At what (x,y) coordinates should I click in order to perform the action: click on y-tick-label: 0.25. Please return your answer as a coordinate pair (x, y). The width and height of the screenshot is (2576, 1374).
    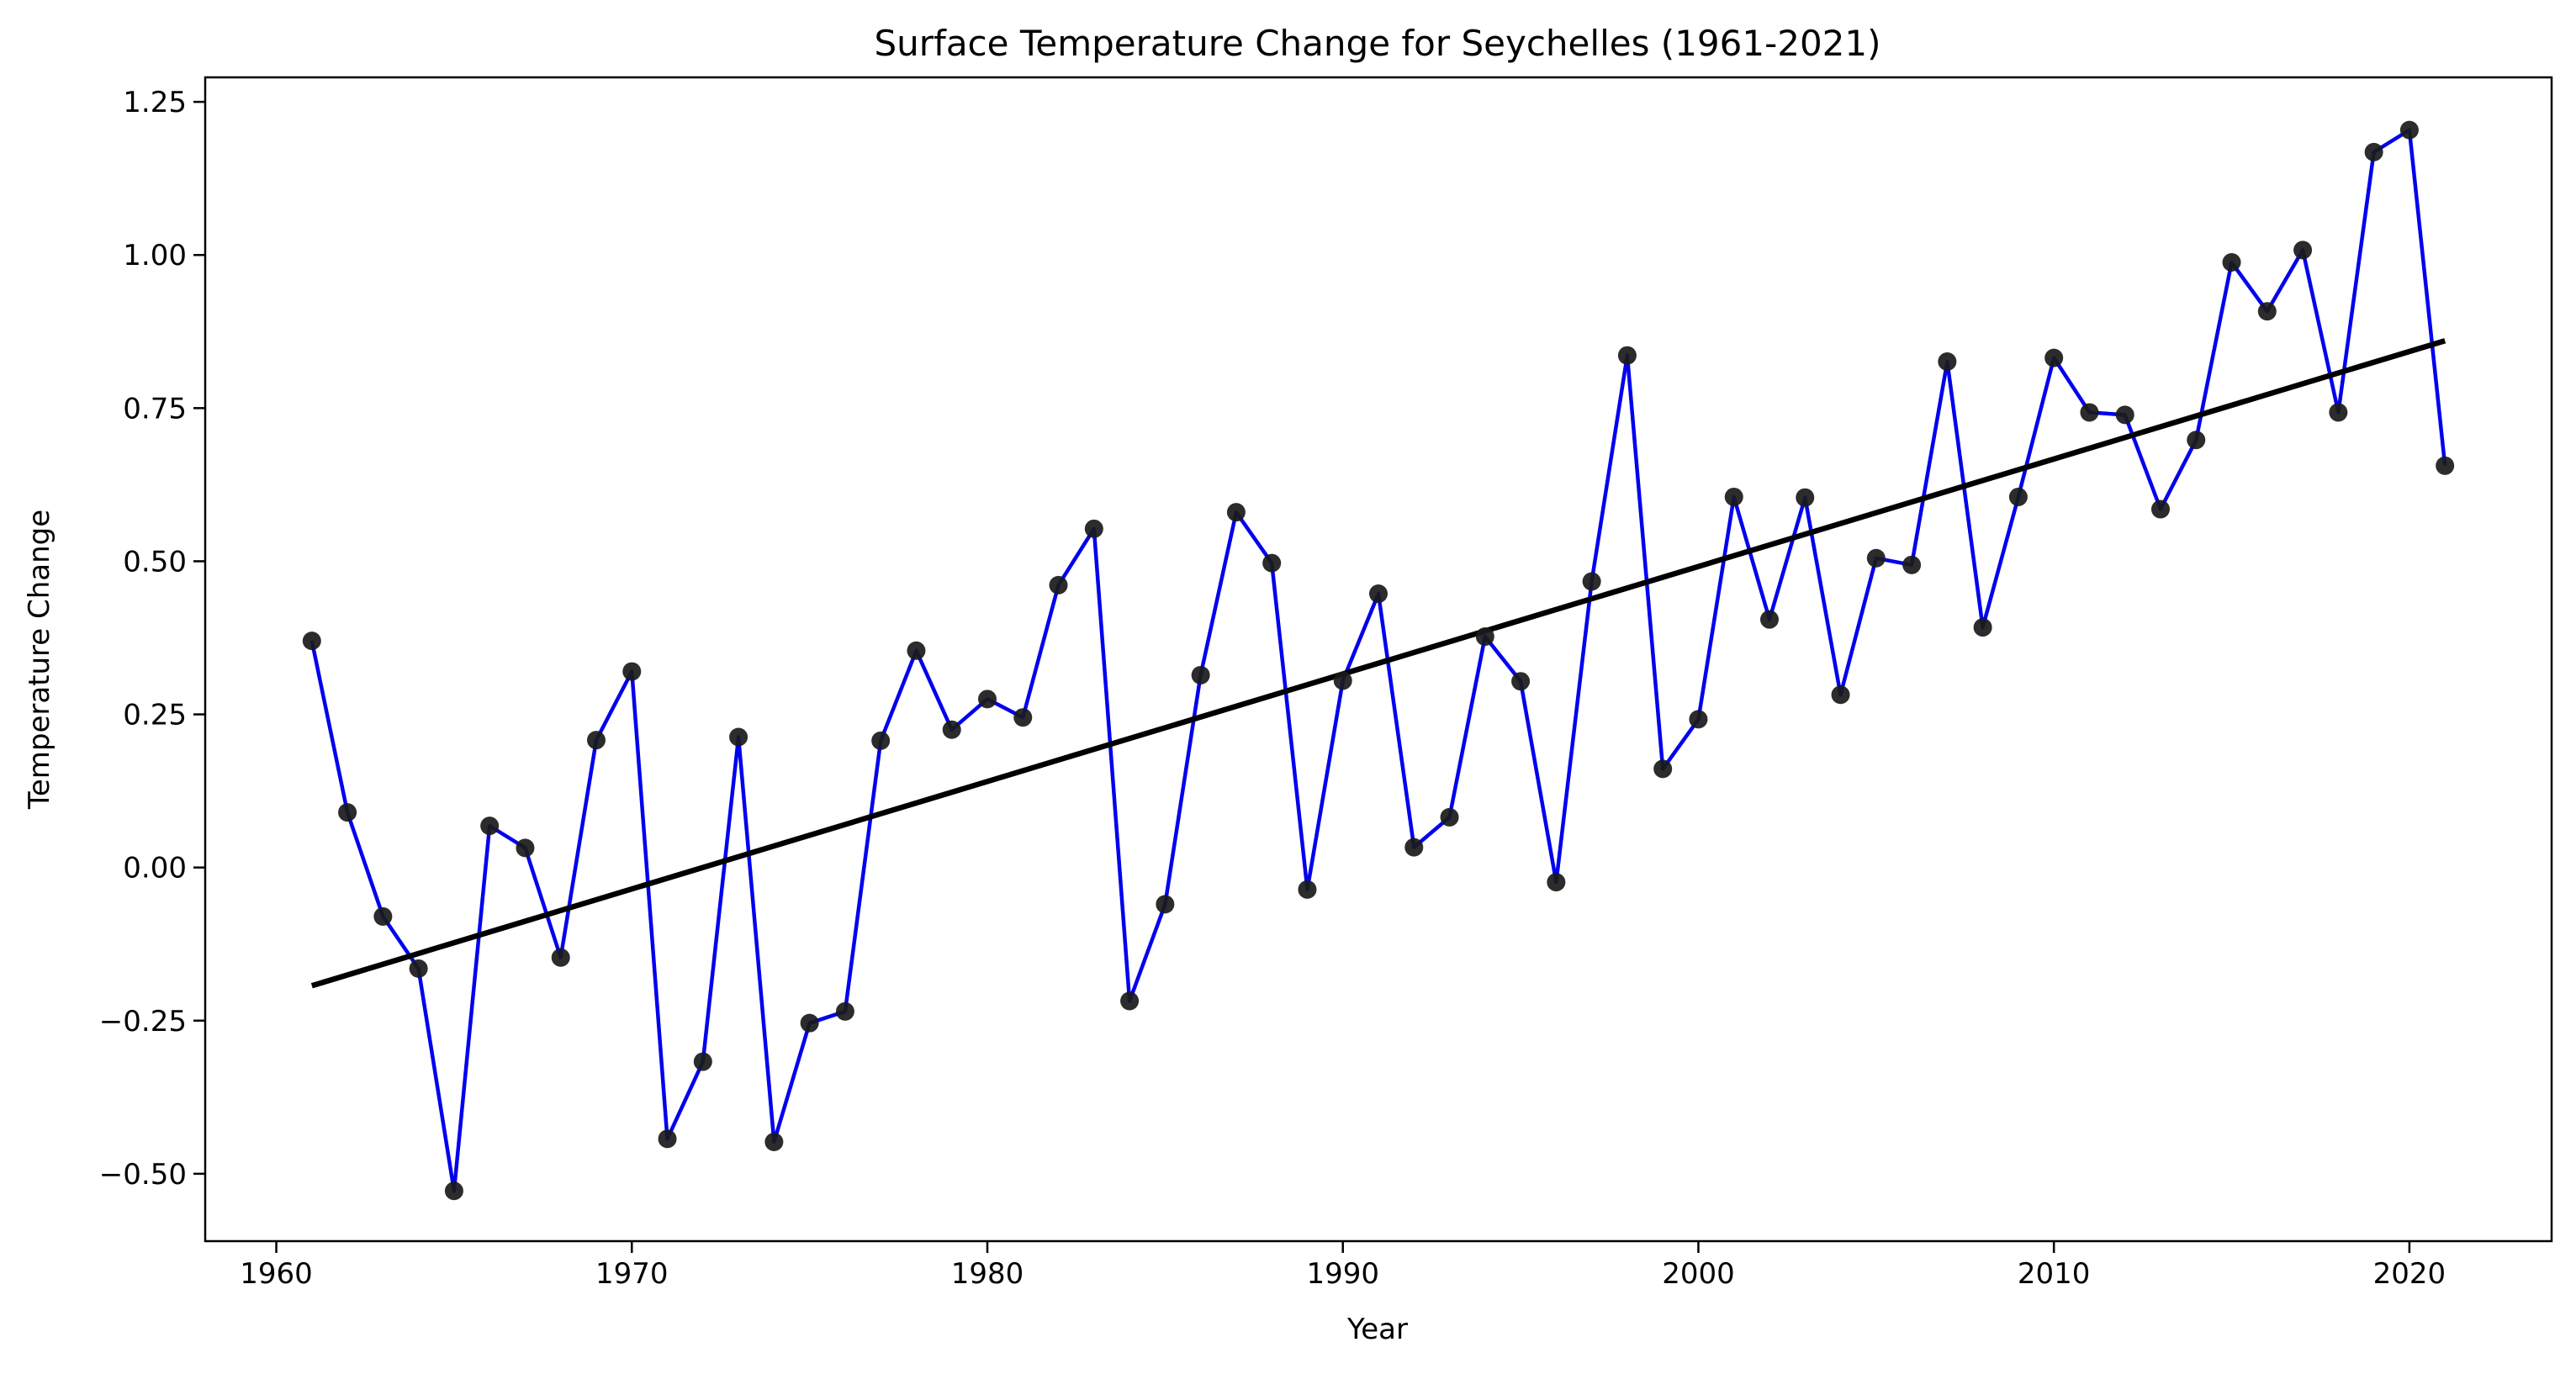
    Looking at the image, I should click on (155, 715).